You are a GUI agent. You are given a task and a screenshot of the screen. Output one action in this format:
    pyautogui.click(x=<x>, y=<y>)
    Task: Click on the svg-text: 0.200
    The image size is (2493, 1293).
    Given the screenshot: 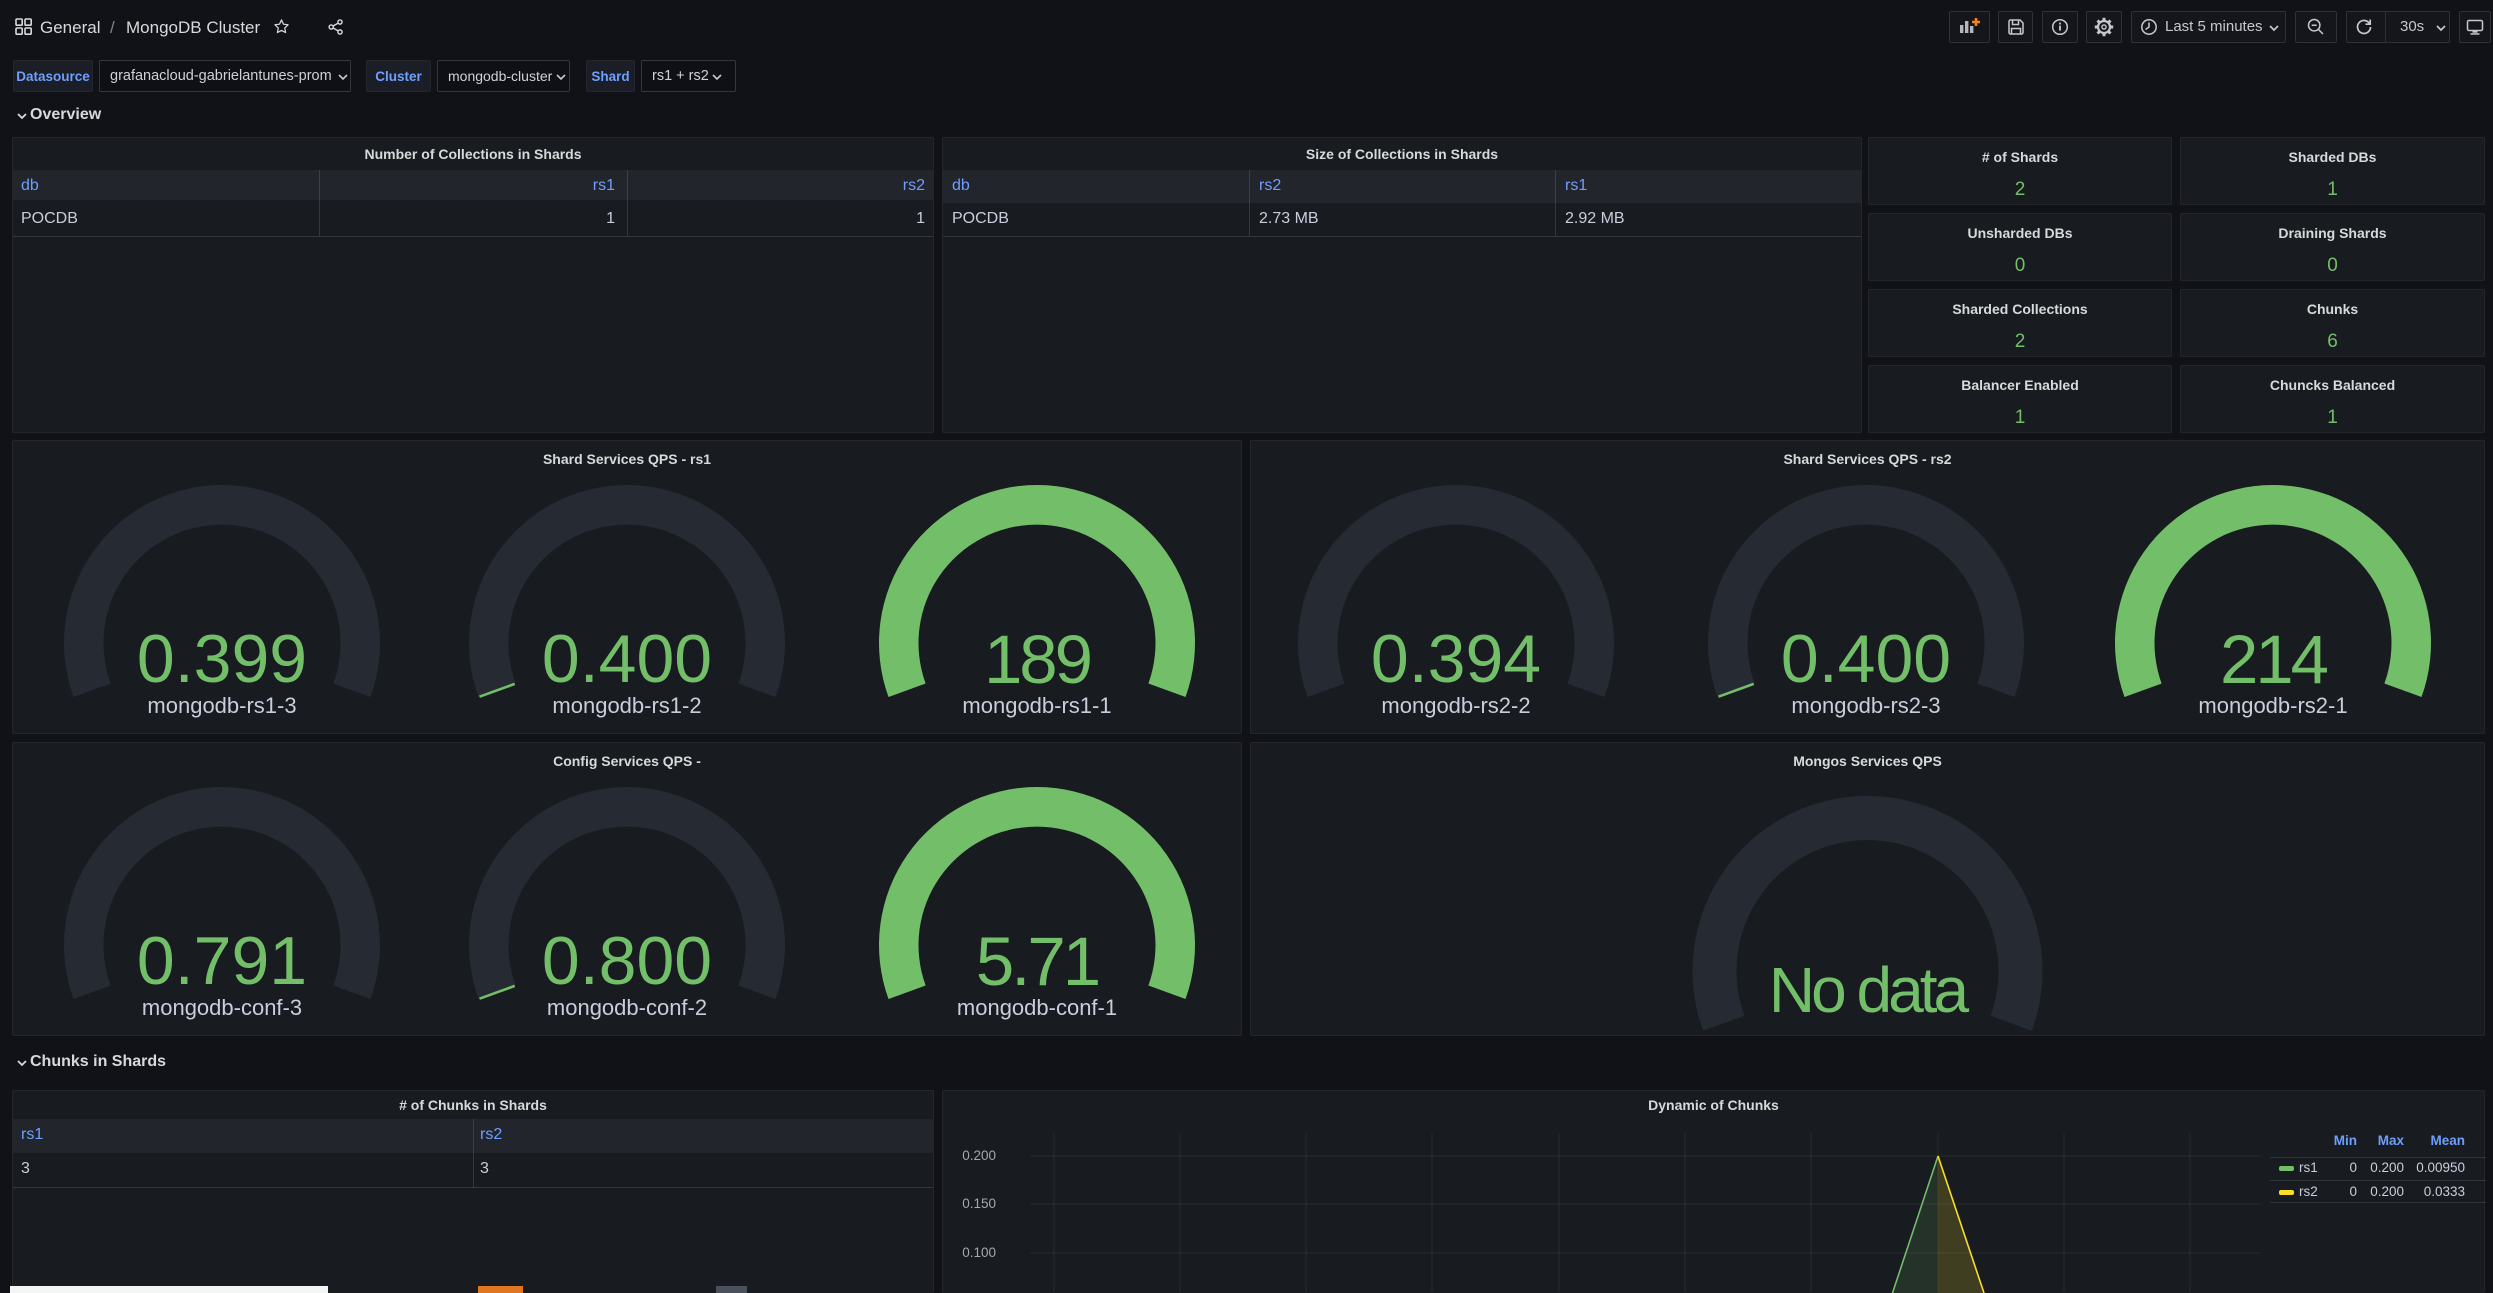 What is the action you would take?
    pyautogui.click(x=979, y=1155)
    